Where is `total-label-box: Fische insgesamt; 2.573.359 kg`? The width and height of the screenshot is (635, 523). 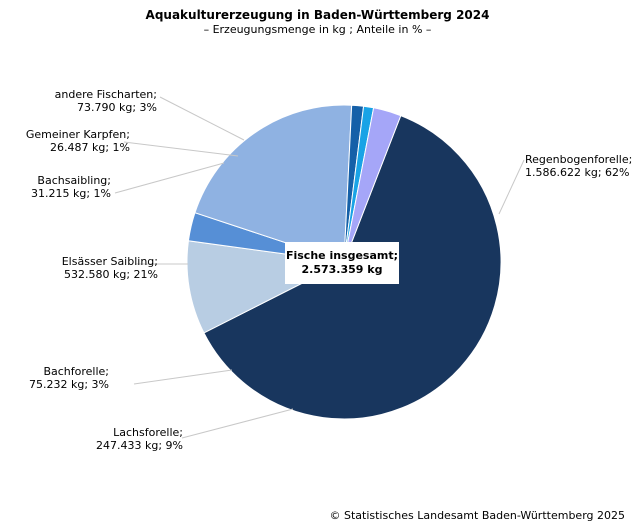 total-label-box: Fische insgesamt; 2.573.359 kg is located at coordinates (342, 263).